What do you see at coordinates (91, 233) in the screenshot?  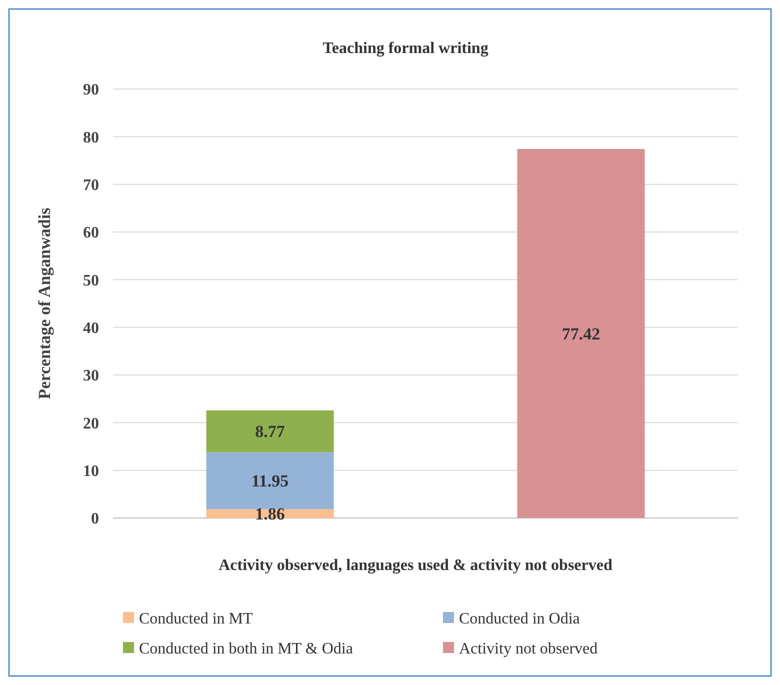 I see `y-tick-label: 60` at bounding box center [91, 233].